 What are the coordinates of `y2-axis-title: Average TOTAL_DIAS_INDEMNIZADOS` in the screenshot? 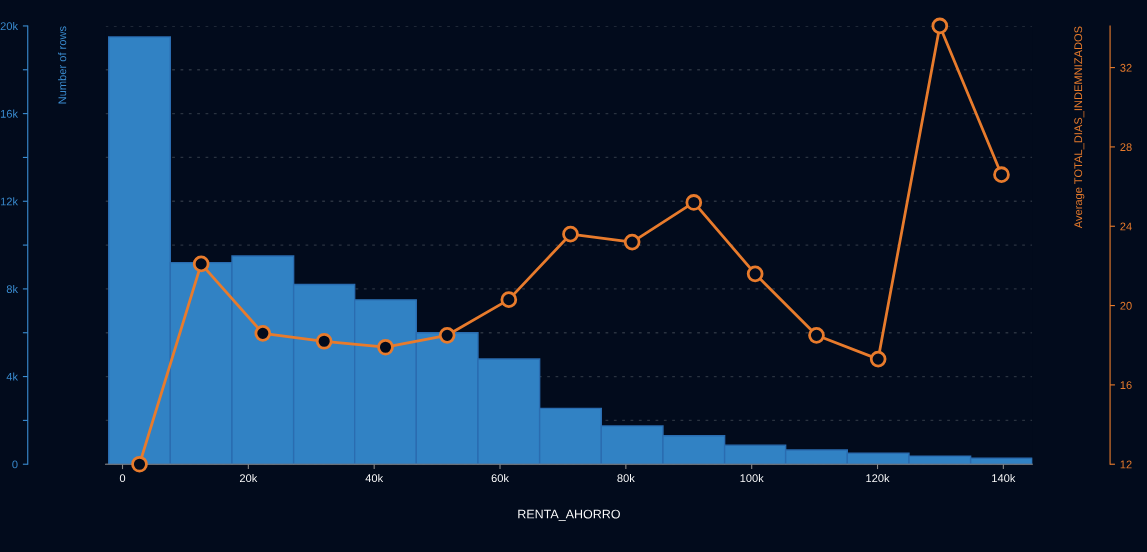 It's located at (1079, 127).